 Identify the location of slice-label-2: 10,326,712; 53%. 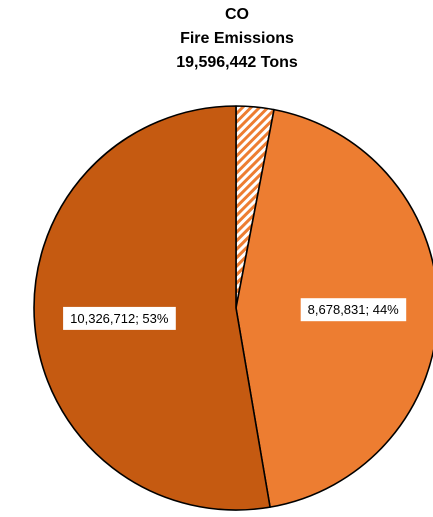
(119, 318).